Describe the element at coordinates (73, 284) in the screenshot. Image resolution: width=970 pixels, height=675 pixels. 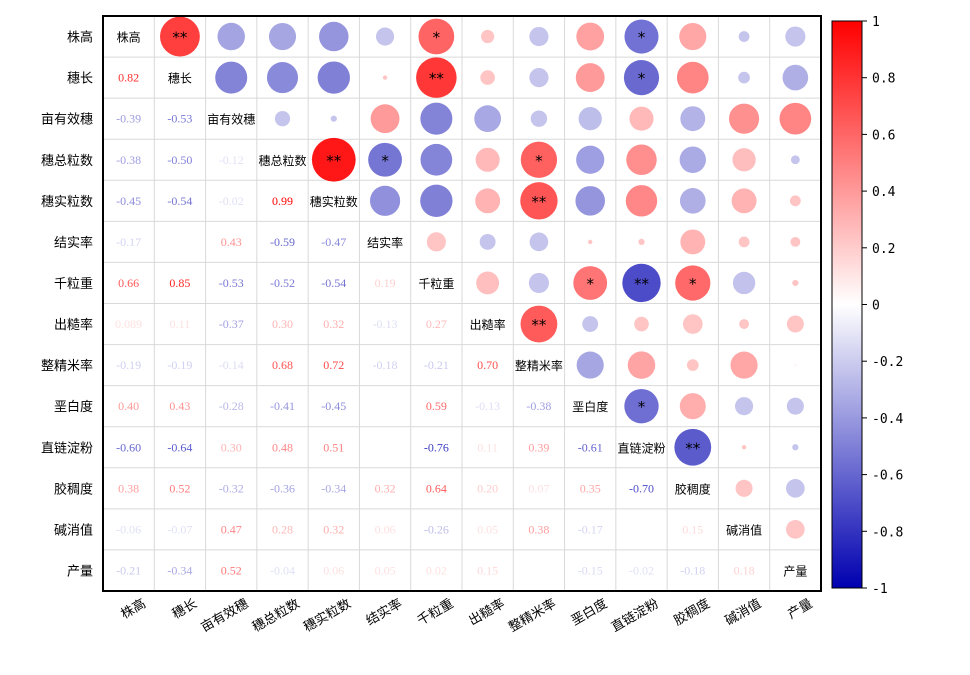
I see `y-tick-label: 千粒重` at that location.